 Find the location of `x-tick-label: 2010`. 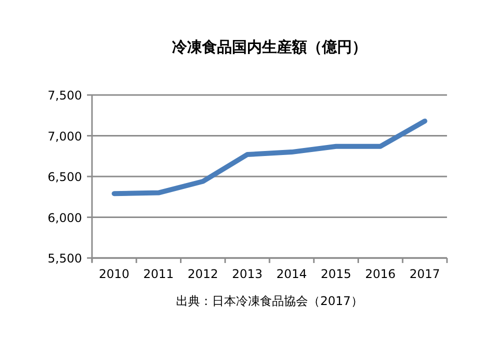

x-tick-label: 2010 is located at coordinates (114, 274).